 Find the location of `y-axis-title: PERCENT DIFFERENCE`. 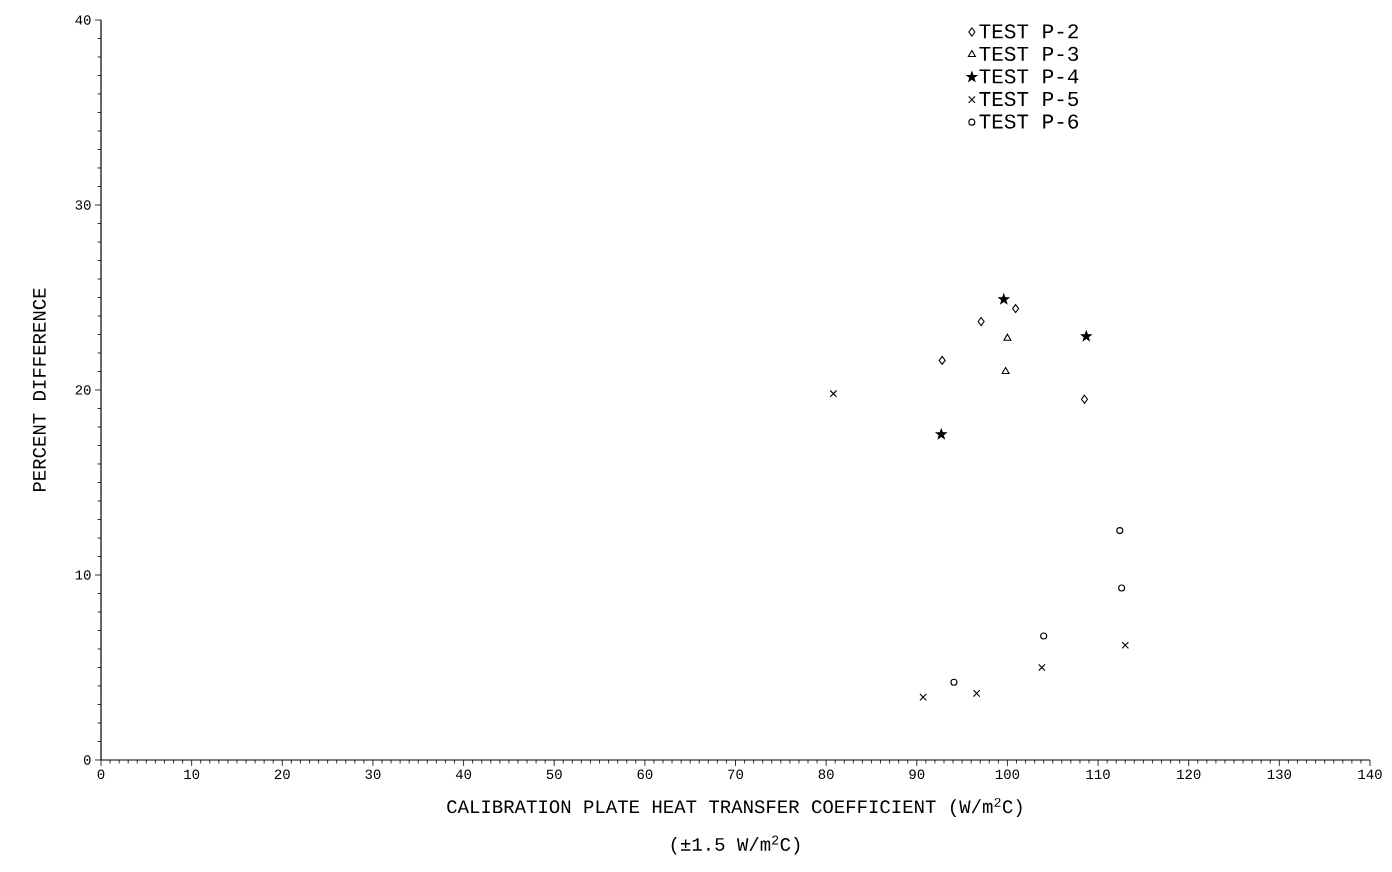

y-axis-title: PERCENT DIFFERENCE is located at coordinates (39, 390).